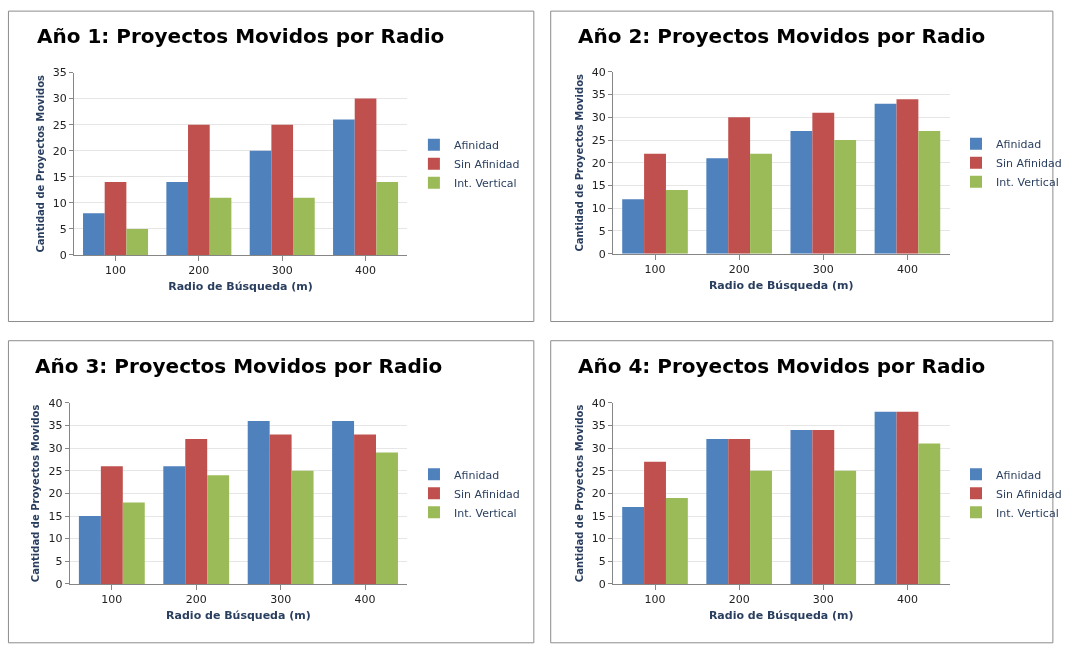 The image size is (1067, 653). I want to click on y-tick-label: 30, so click(598, 448).